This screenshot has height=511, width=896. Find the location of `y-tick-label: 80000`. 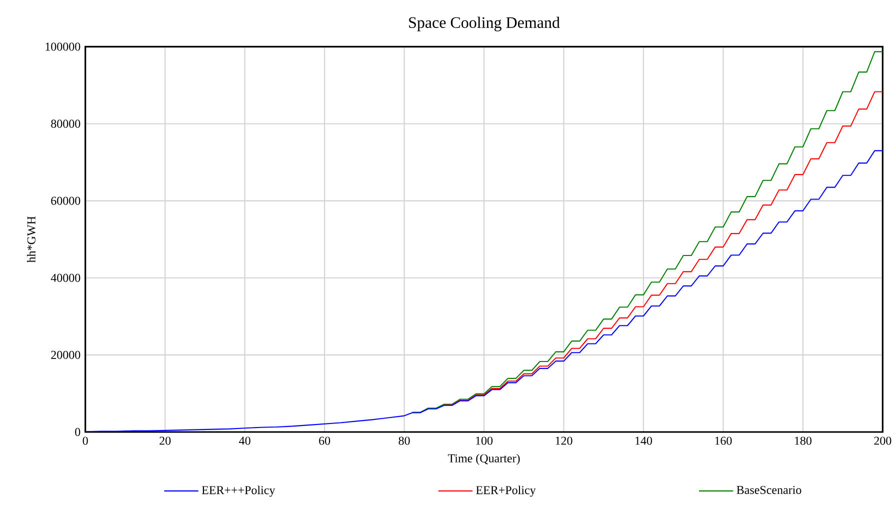

y-tick-label: 80000 is located at coordinates (65, 124).